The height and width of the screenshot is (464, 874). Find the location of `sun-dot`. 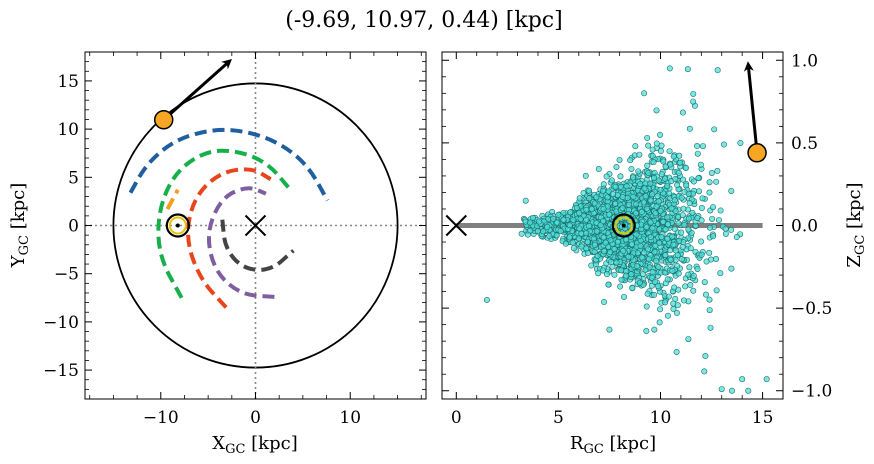

sun-dot is located at coordinates (177, 225).